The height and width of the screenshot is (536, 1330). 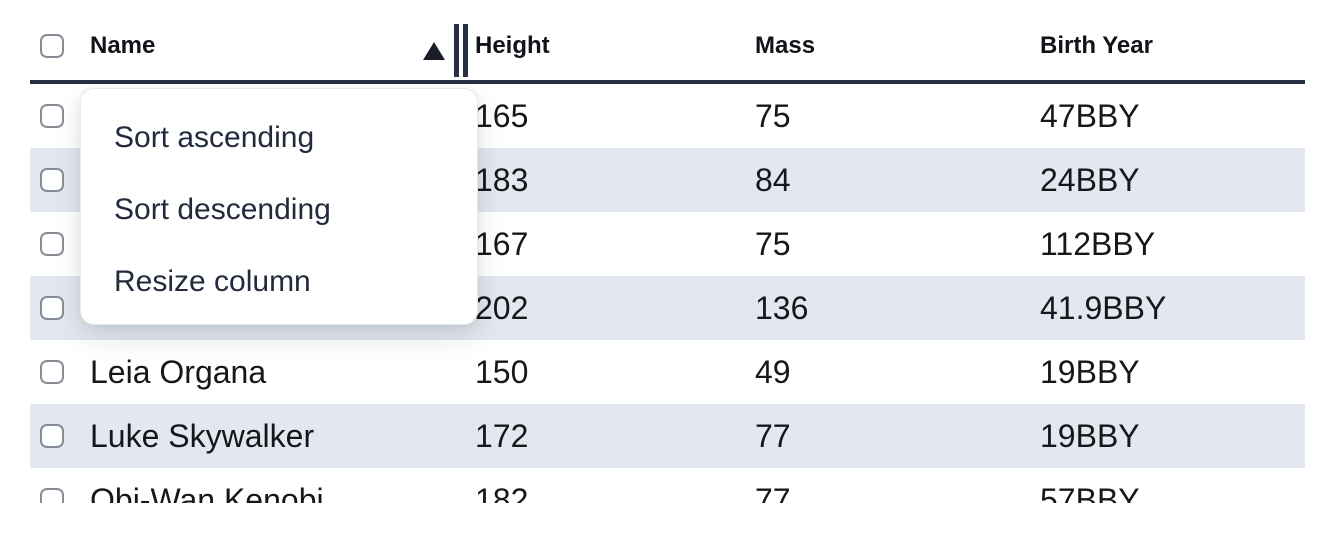 I want to click on table-row: Luke Skywalker 172 77 19BBY, so click(x=667, y=436).